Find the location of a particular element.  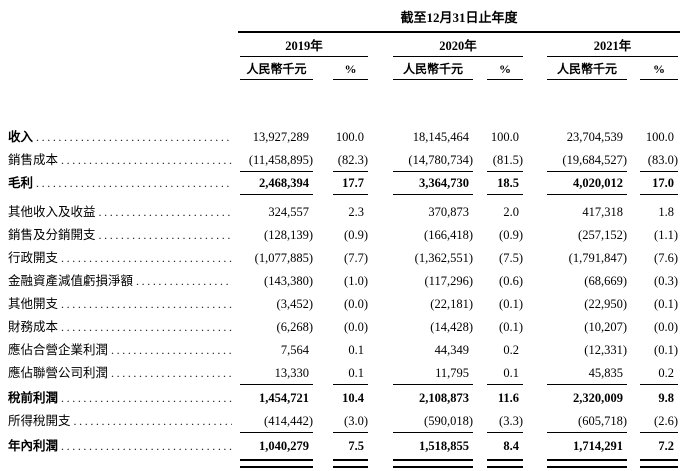

row-label-cell: 所得稅開支 is located at coordinates (120, 421).